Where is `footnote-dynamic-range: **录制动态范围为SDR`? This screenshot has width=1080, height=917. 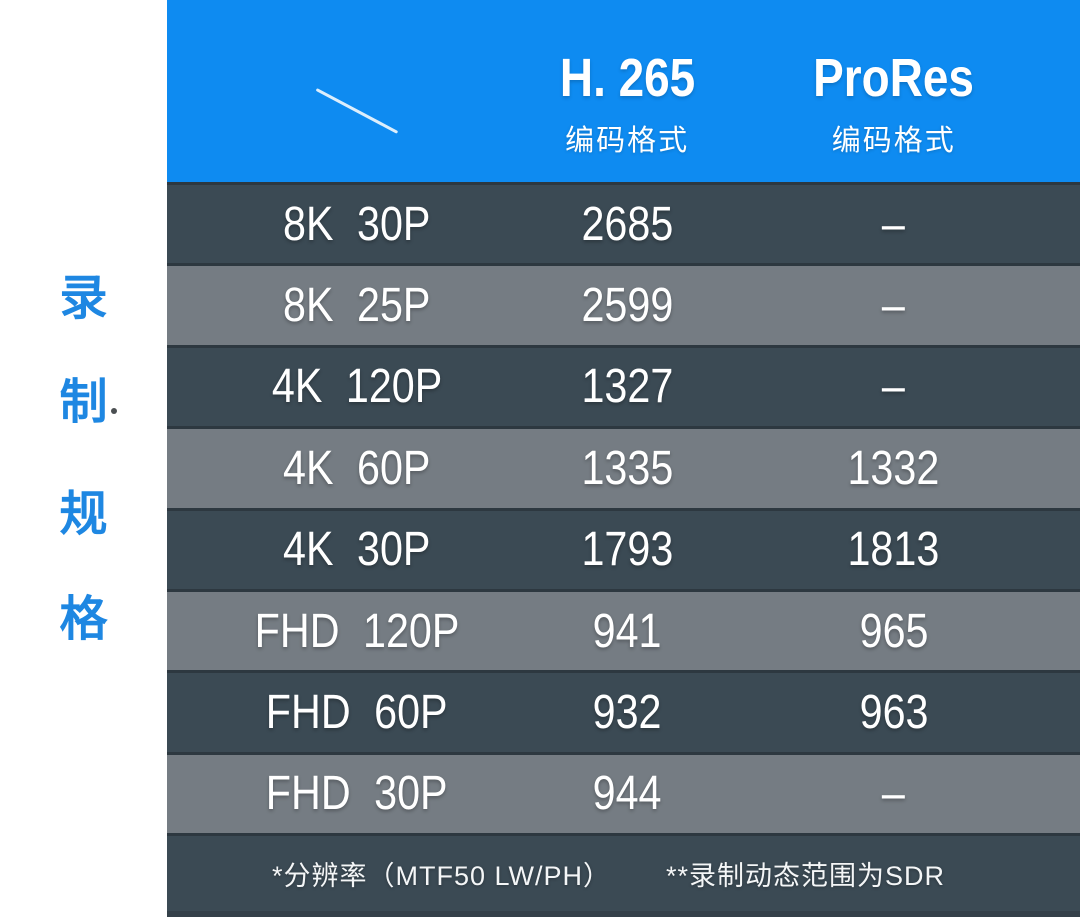
footnote-dynamic-range: **录制动态范围为SDR is located at coordinates (806, 876).